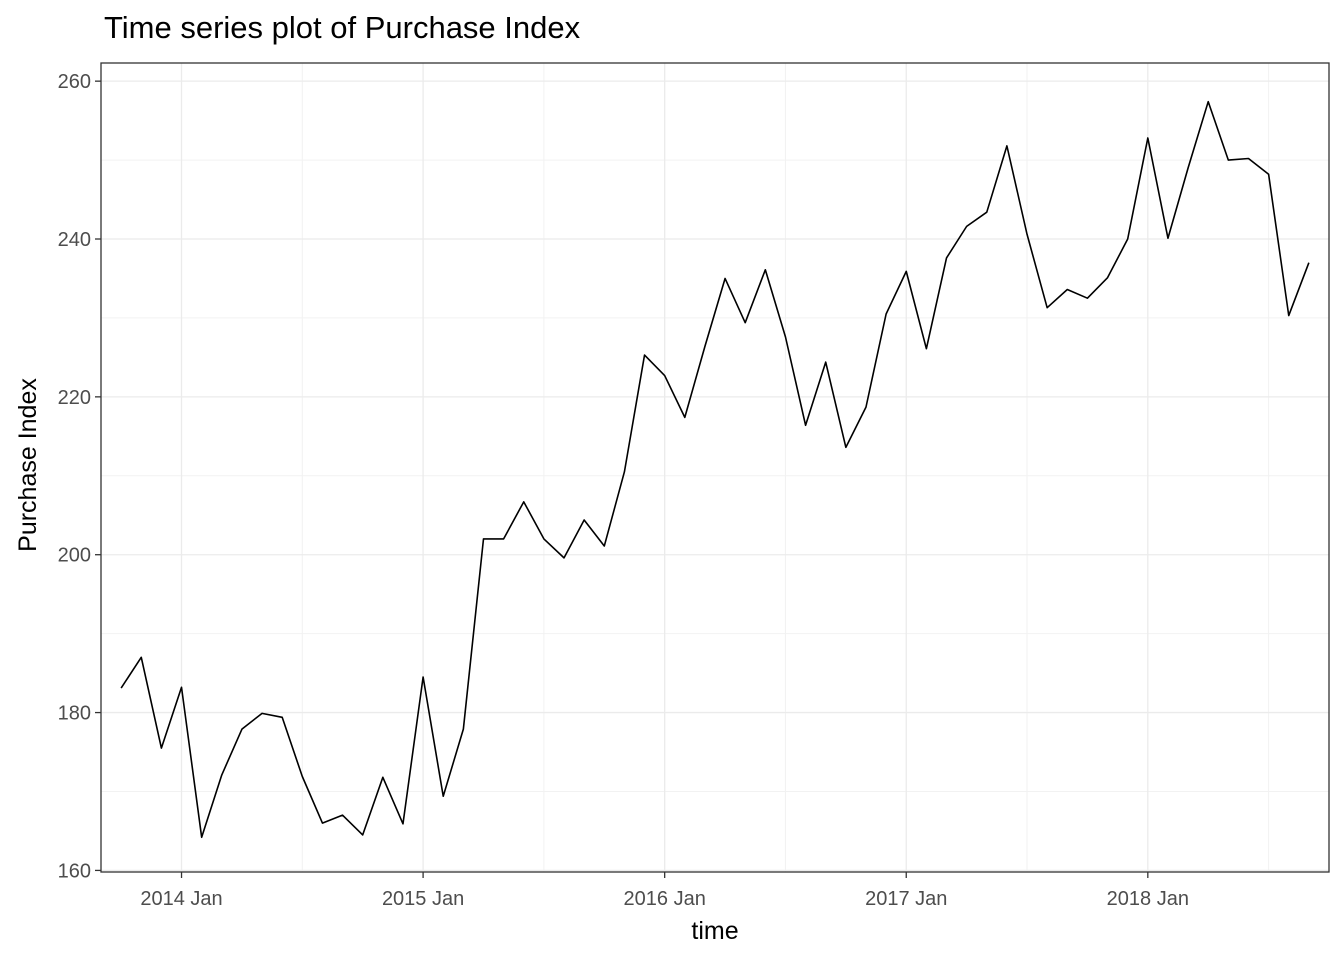 The image size is (1344, 960). Describe the element at coordinates (665, 899) in the screenshot. I see `x-tick-label: 2016 Jan` at that location.